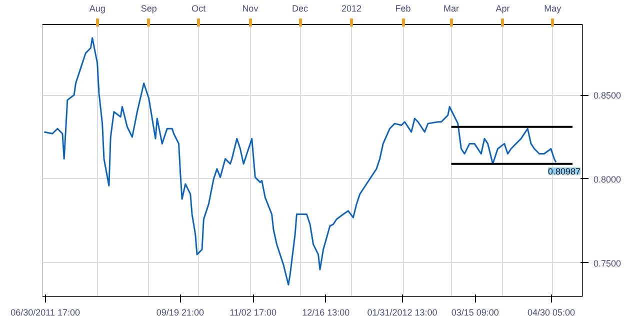  What do you see at coordinates (553, 9) in the screenshot?
I see `x2-tick-label: May` at bounding box center [553, 9].